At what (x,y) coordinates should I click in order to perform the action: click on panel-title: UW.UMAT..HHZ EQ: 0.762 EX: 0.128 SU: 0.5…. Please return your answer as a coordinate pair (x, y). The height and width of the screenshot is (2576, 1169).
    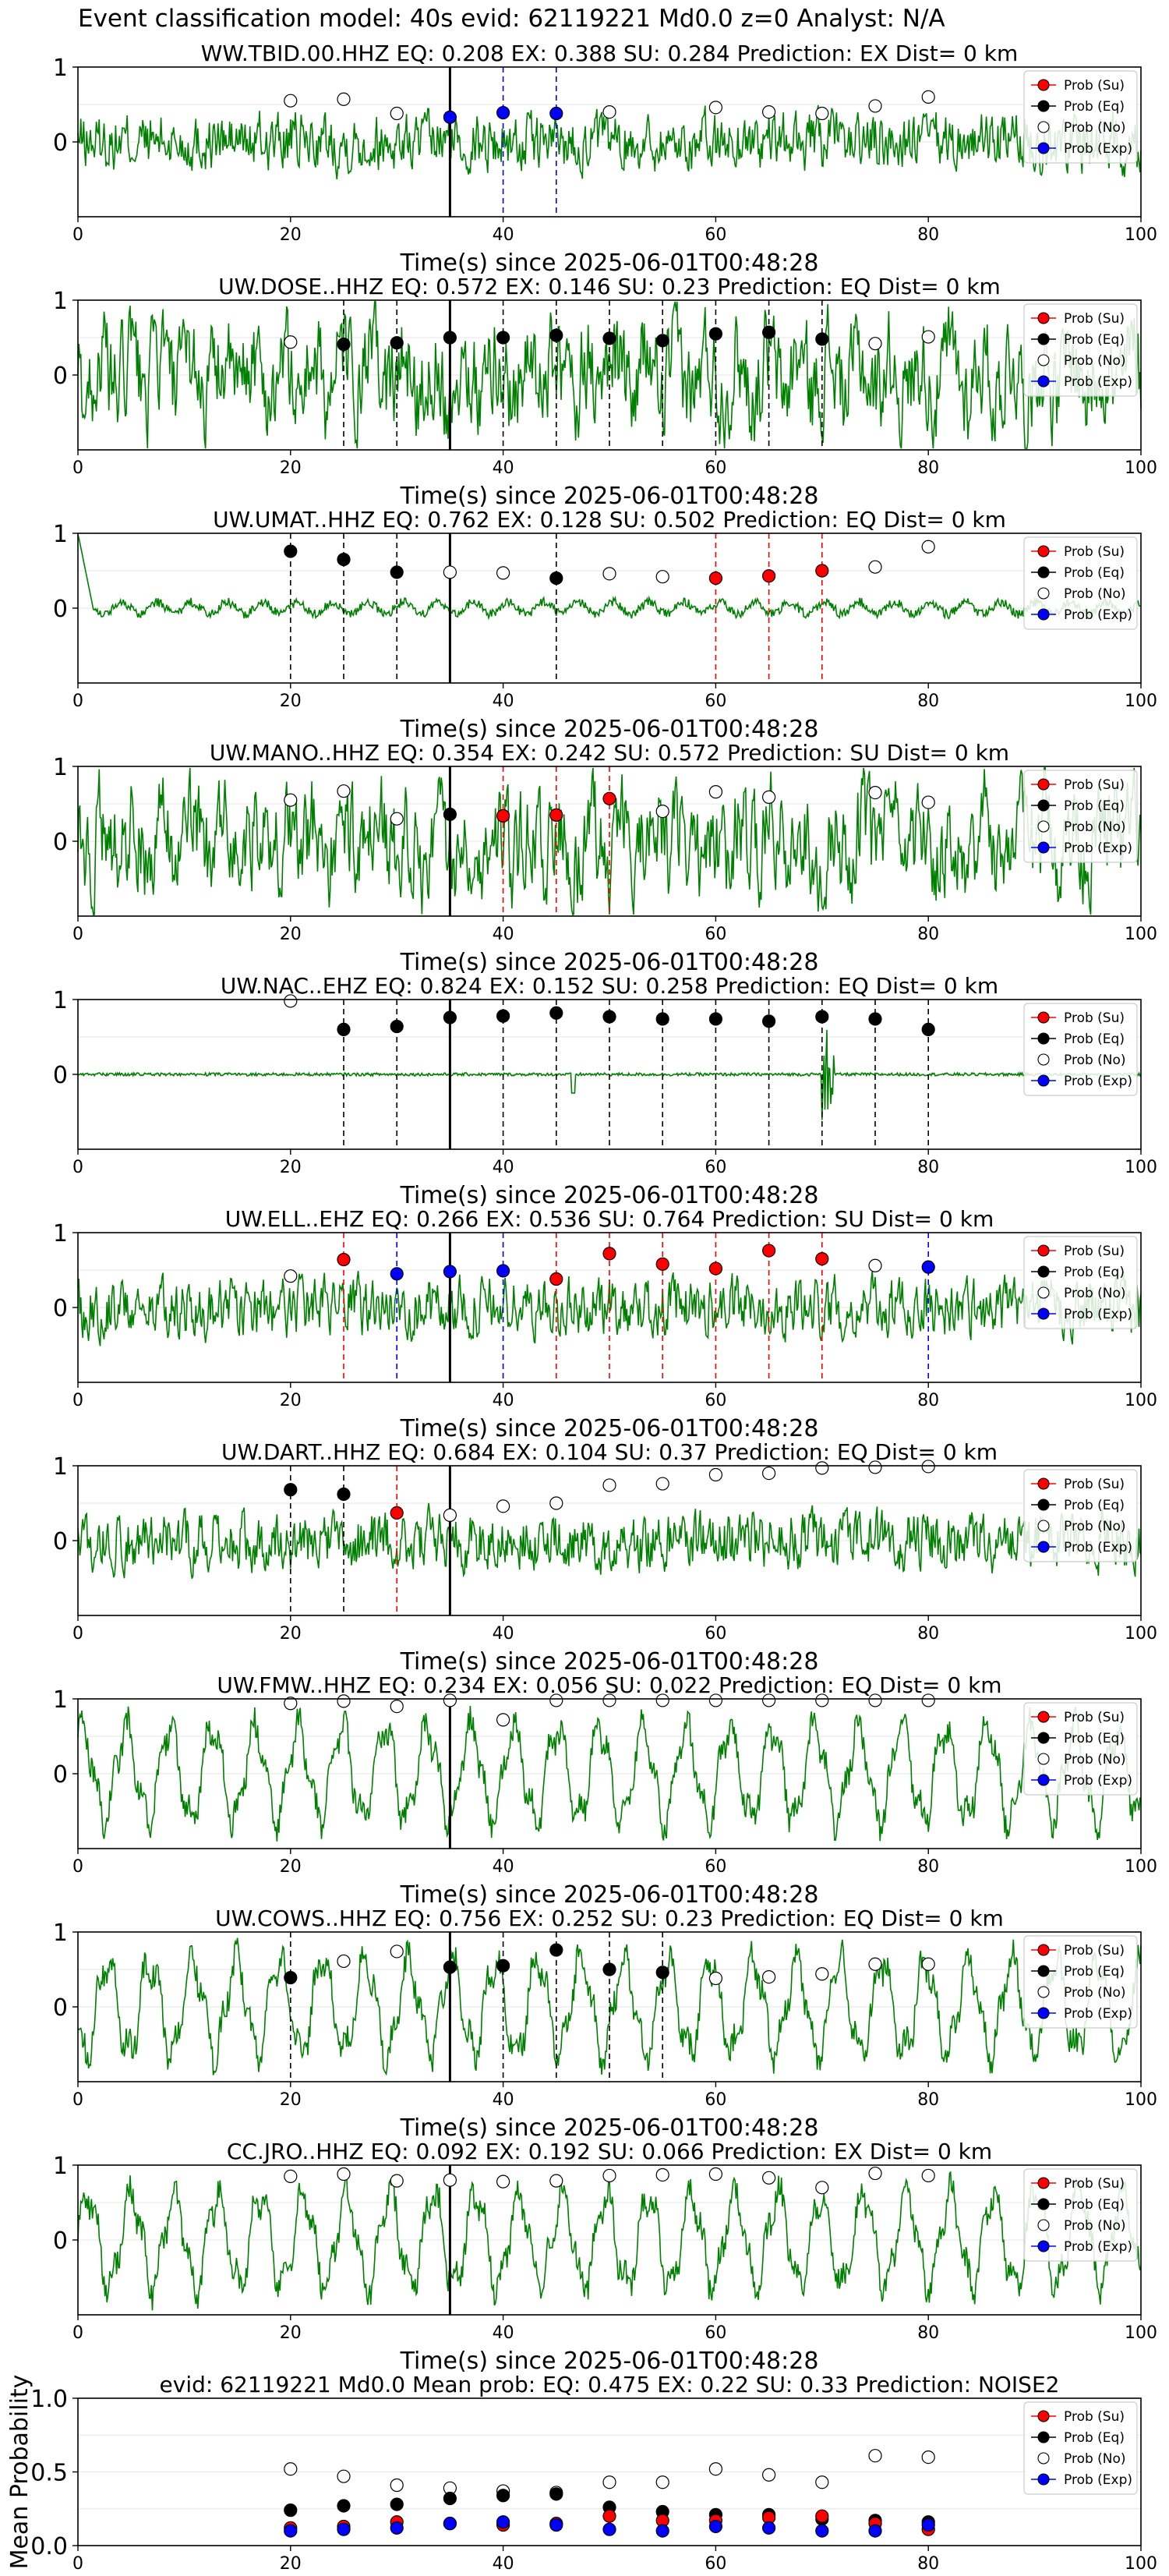
    Looking at the image, I should click on (609, 520).